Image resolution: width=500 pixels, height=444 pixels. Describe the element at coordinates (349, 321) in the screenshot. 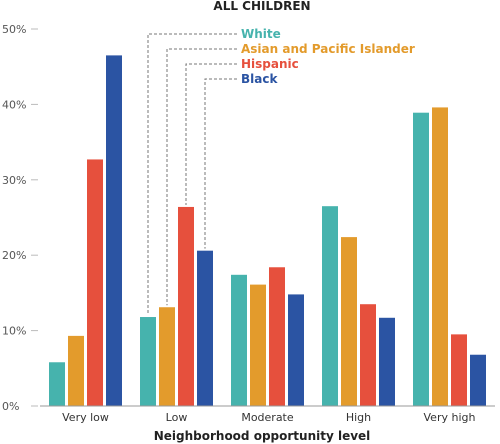

I see `bar-asian-and-pacific-islander-high` at that location.